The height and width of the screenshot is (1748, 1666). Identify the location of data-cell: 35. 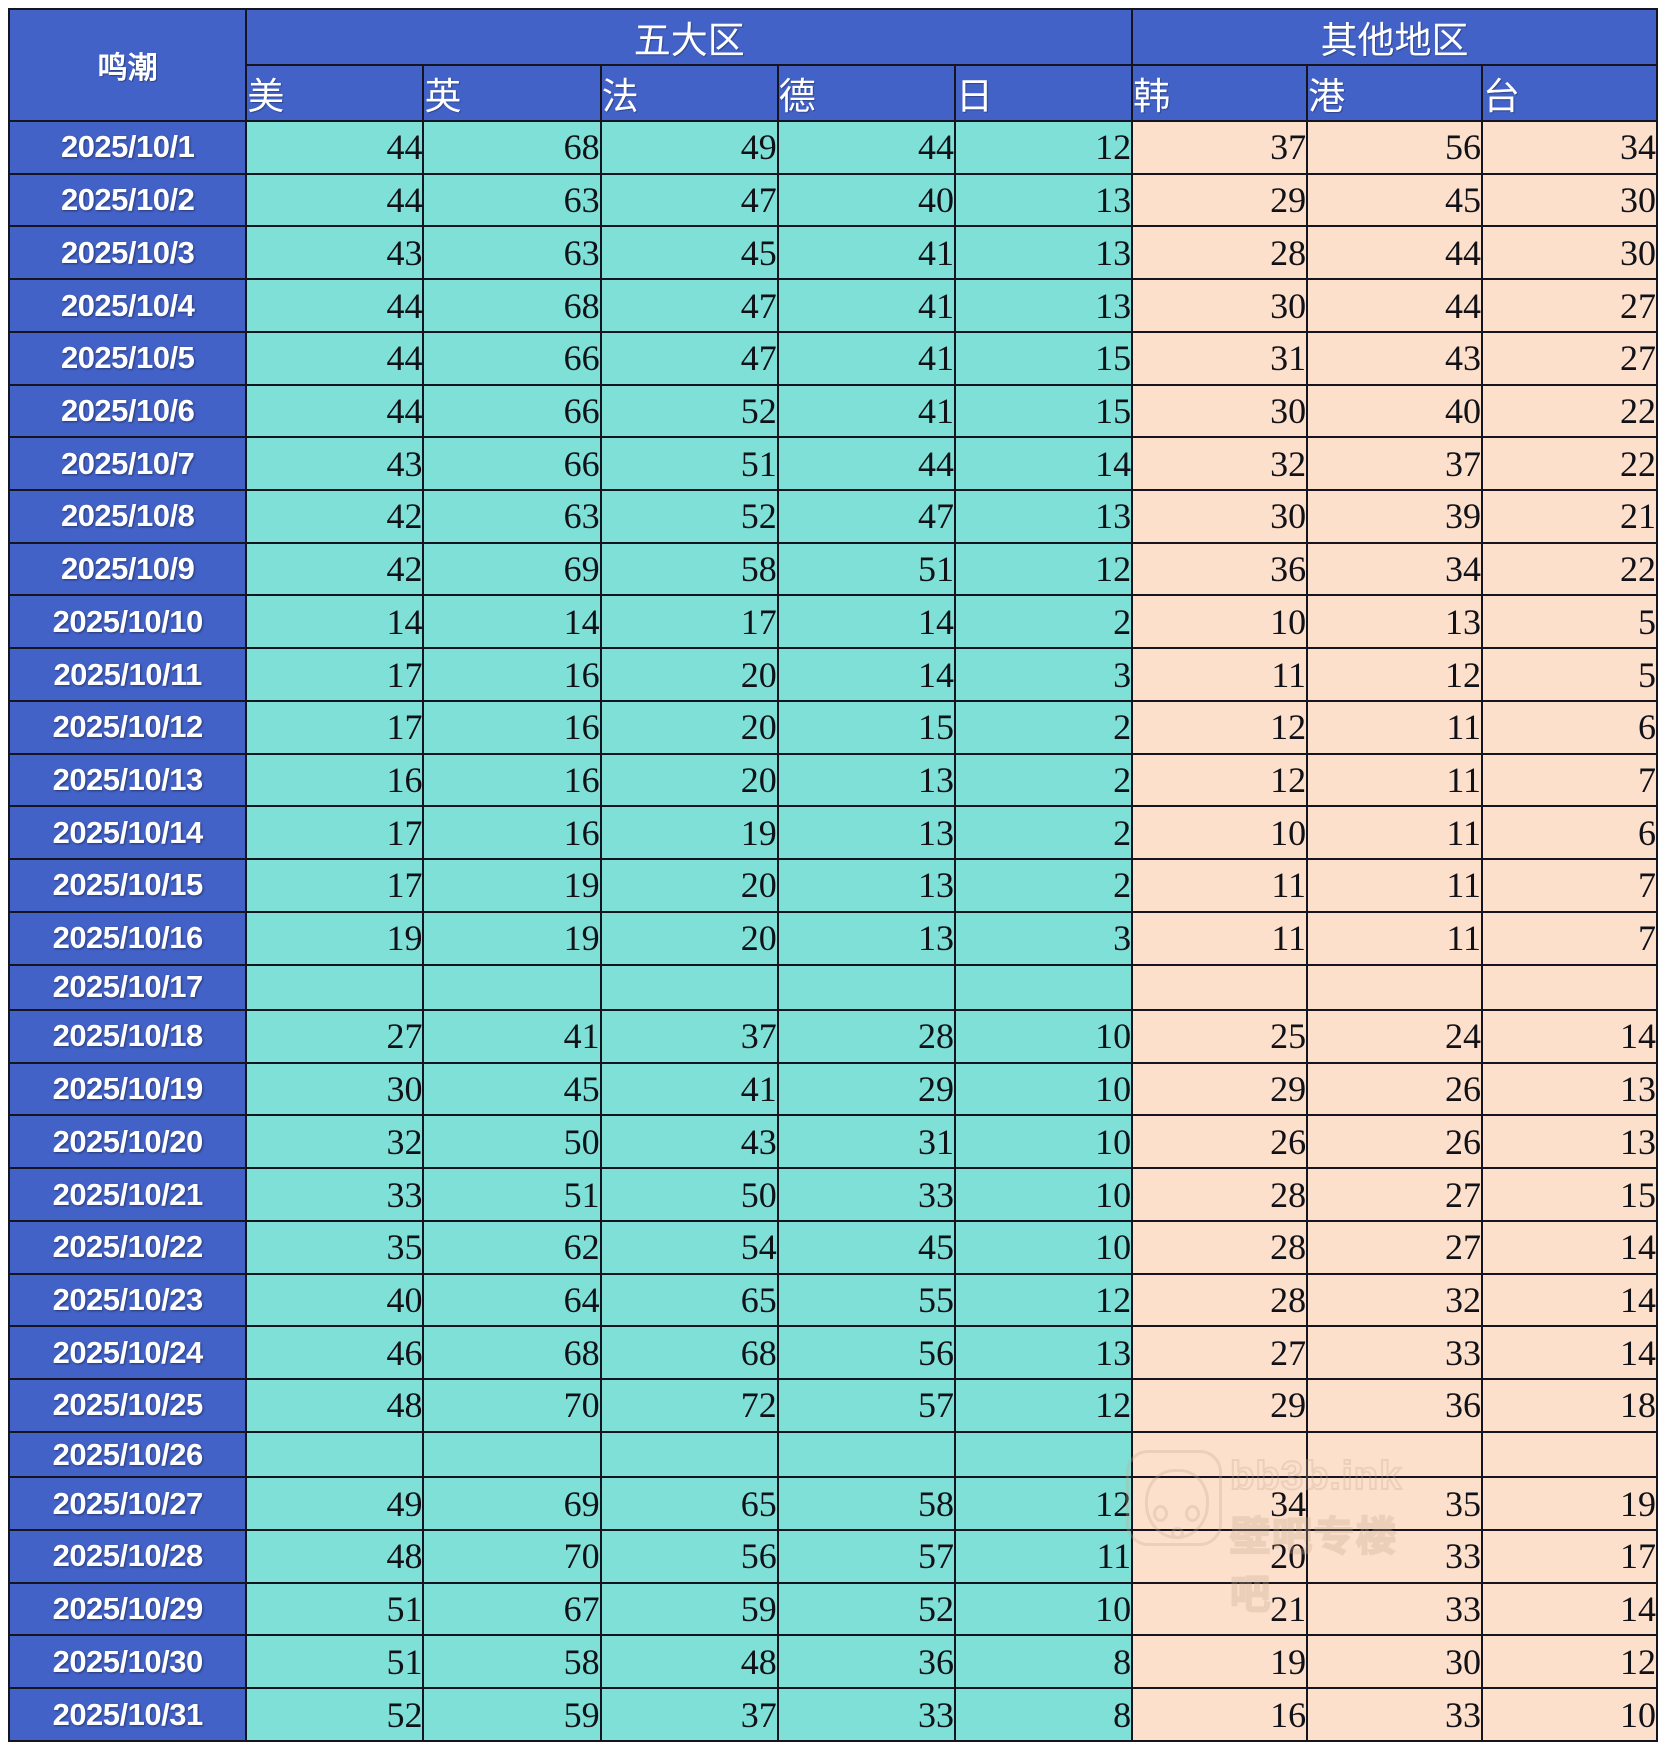
(1394, 1504).